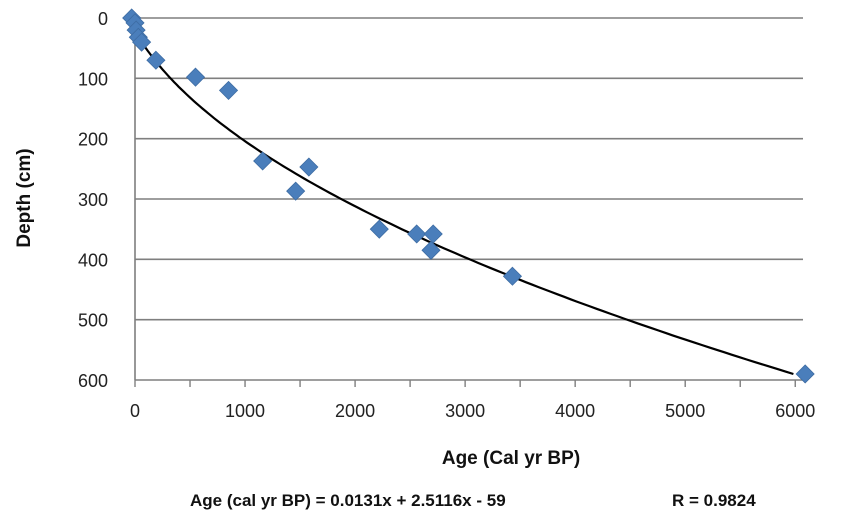 This screenshot has height=518, width=850. I want to click on y-tick-label: 0, so click(103, 19).